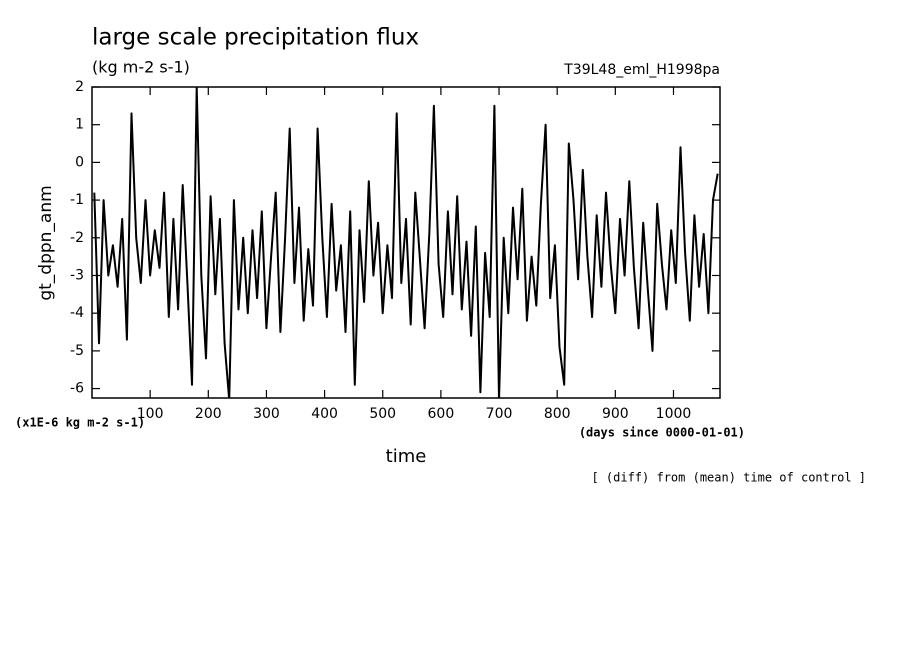 The height and width of the screenshot is (658, 904). What do you see at coordinates (324, 414) in the screenshot?
I see `x-tick-label: 400` at bounding box center [324, 414].